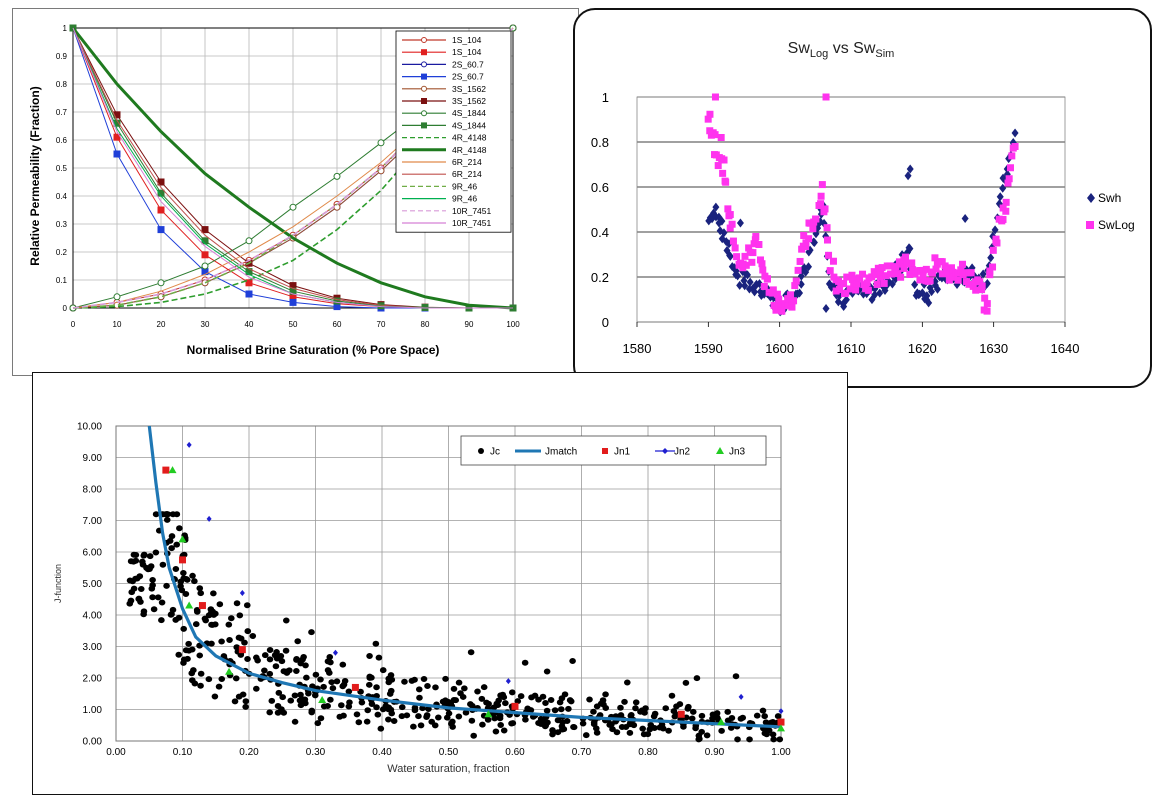  What do you see at coordinates (62, 280) in the screenshot?
I see `y-tick-label: 0.1` at bounding box center [62, 280].